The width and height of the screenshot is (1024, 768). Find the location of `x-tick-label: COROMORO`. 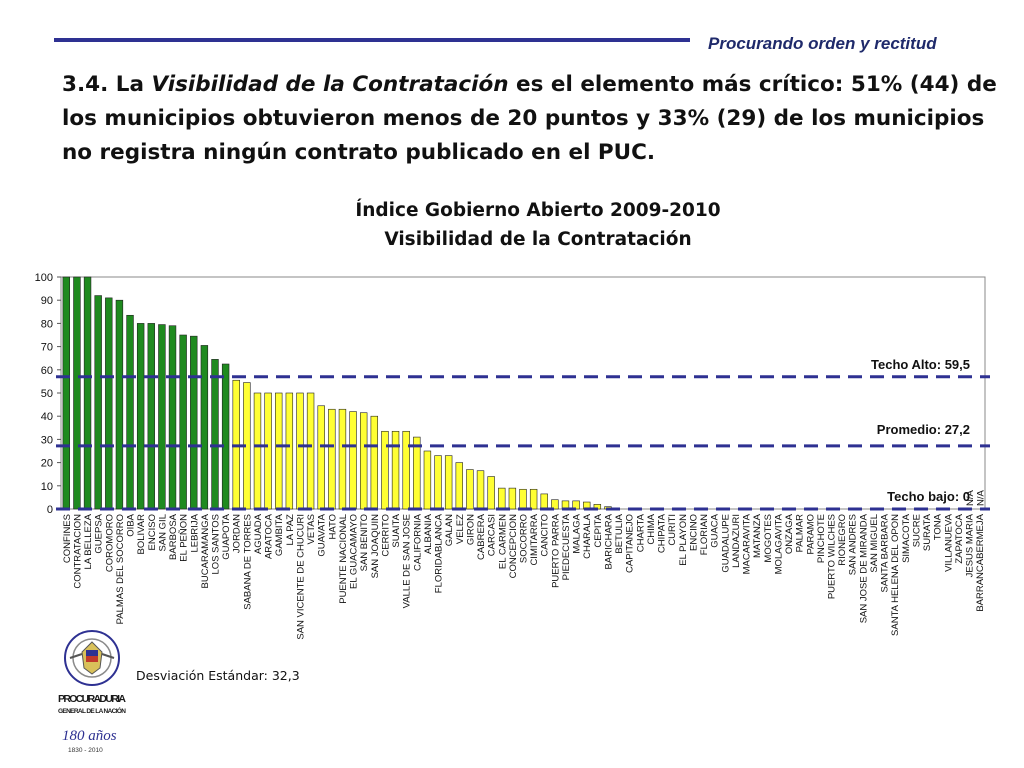

x-tick-label: COROMORO is located at coordinates (109, 543).